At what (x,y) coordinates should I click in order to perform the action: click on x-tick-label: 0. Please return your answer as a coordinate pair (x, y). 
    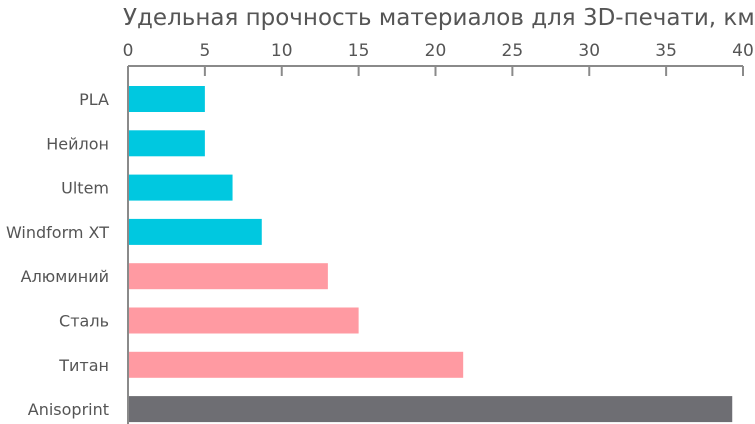
    Looking at the image, I should click on (128, 51).